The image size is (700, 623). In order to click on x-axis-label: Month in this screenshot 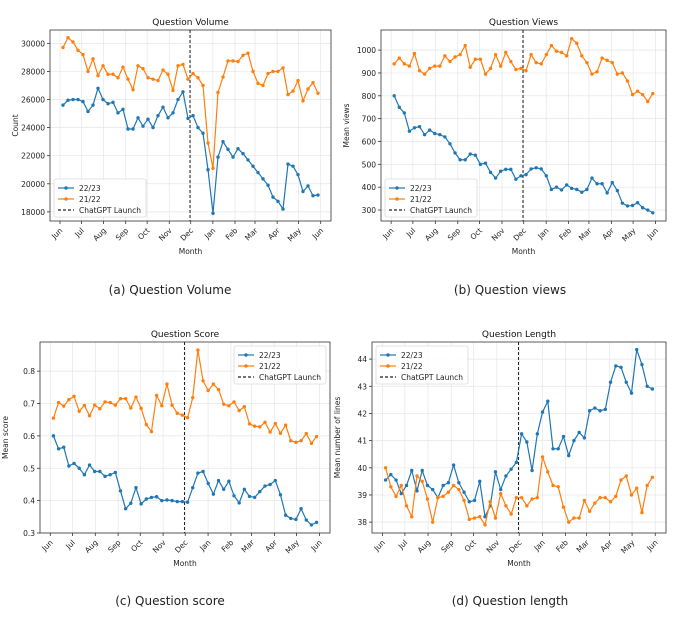, I will do `click(191, 251)`.